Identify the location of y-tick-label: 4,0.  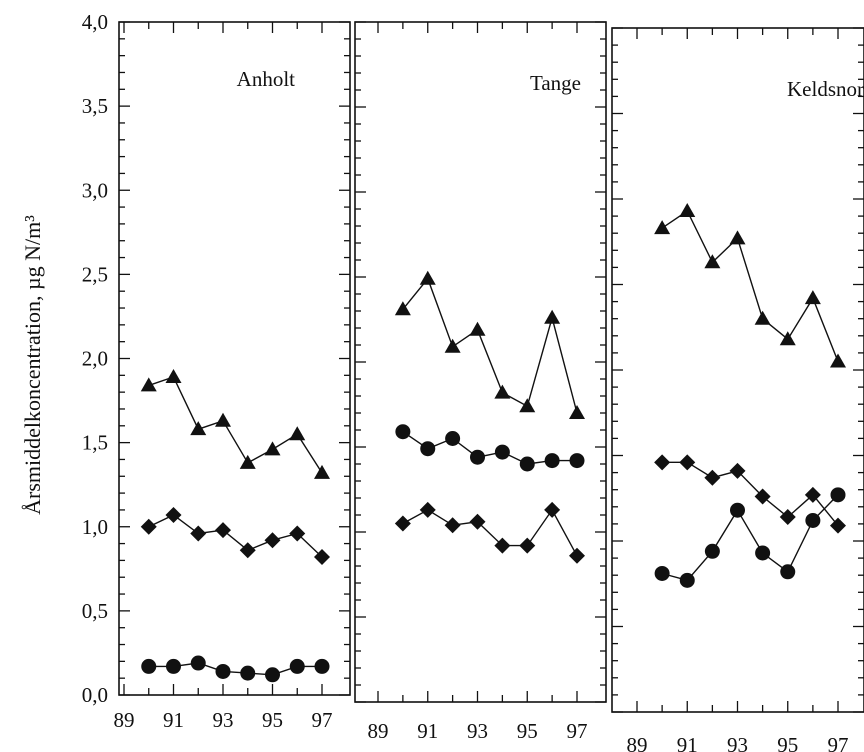
(95, 22).